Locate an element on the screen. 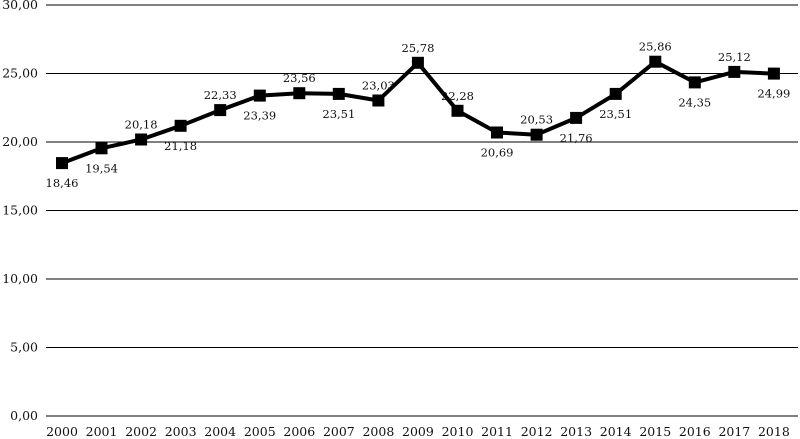 This screenshot has height=439, width=800. y-tick-label: 30,00 is located at coordinates (20, 6).